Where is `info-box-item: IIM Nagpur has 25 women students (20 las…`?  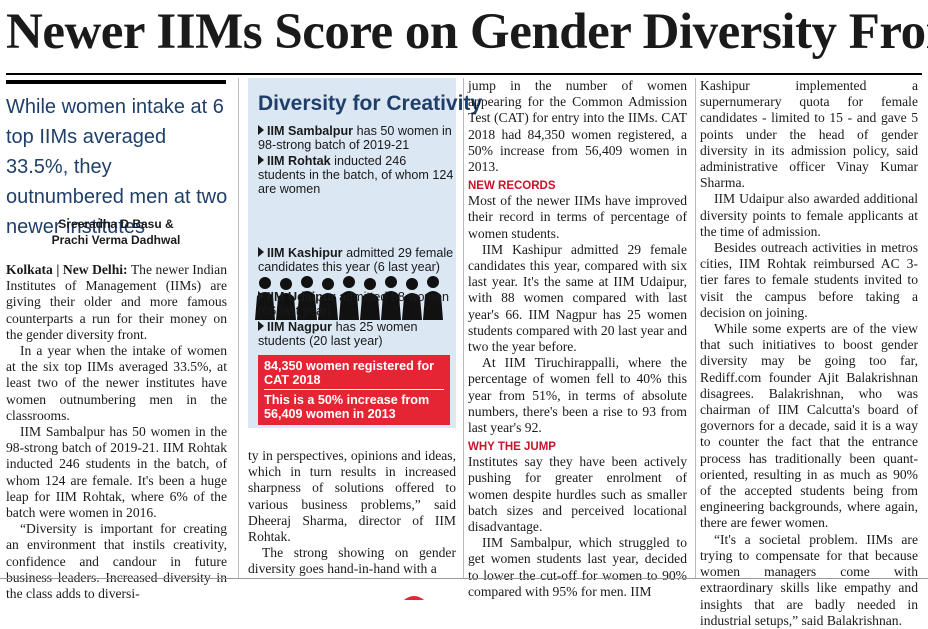
info-box-item: IIM Nagpur has 25 women students (20 las… is located at coordinates (338, 334).